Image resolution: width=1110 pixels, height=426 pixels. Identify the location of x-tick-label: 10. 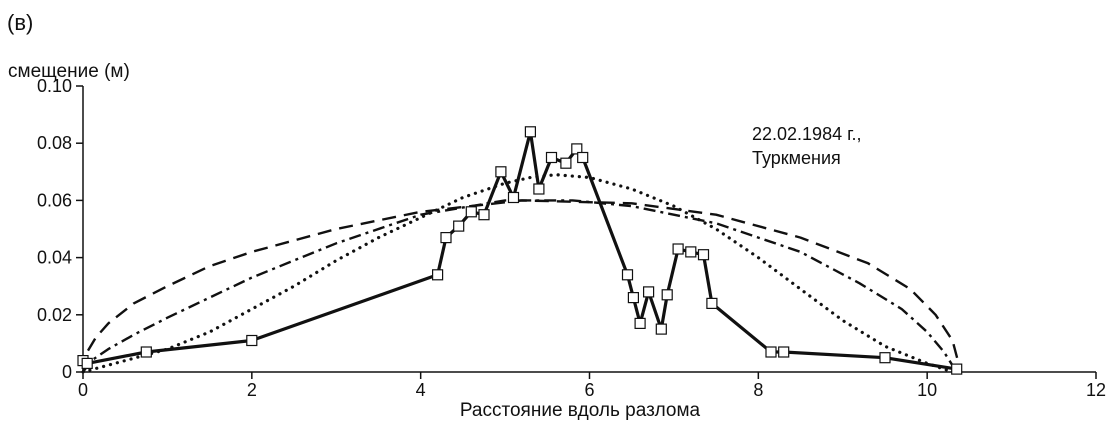
(927, 390).